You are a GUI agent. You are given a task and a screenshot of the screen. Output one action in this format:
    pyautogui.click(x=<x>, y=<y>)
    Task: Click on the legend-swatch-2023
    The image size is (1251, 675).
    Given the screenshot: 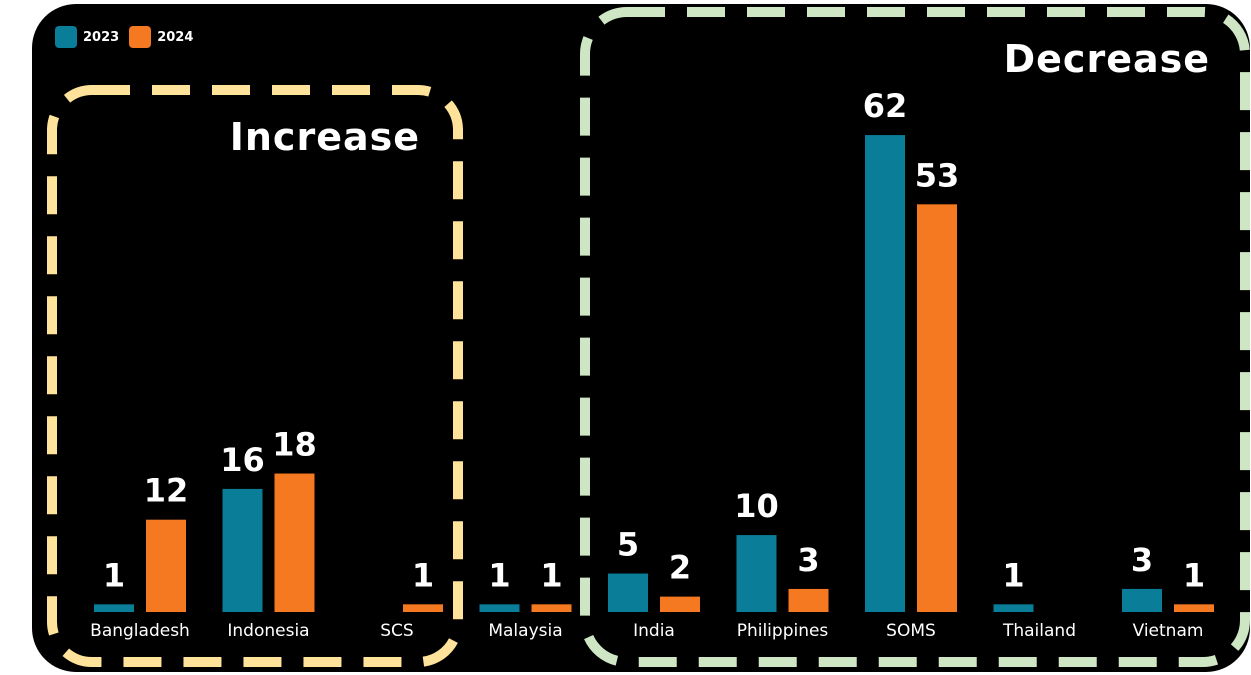 What is the action you would take?
    pyautogui.click(x=66, y=37)
    